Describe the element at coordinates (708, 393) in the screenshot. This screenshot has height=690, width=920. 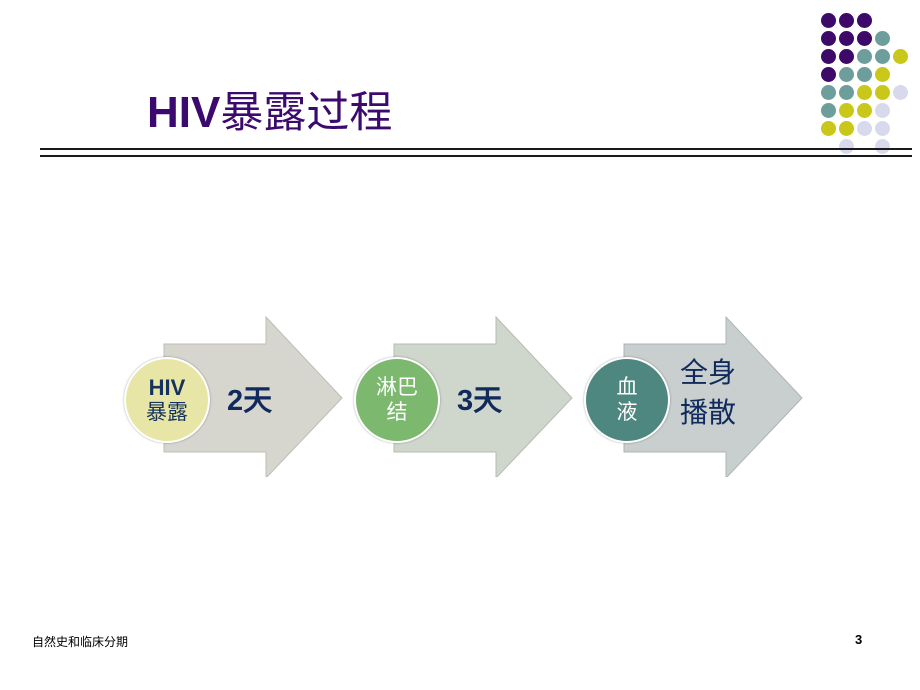
I see `step-outcome-label: 全身 播散` at that location.